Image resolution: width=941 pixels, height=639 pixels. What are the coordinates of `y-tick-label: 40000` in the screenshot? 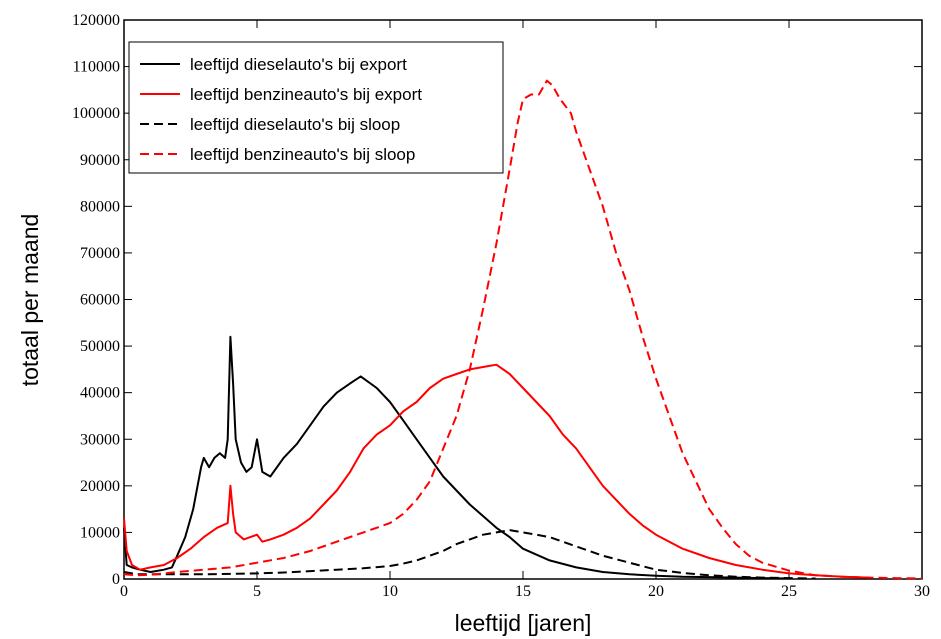 It's located at (100, 393).